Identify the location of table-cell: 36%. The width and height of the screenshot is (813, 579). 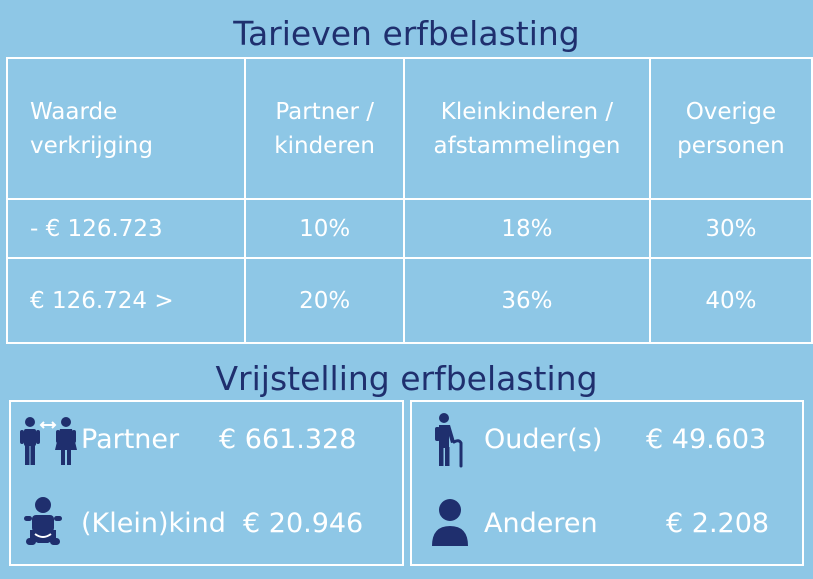
(527, 300).